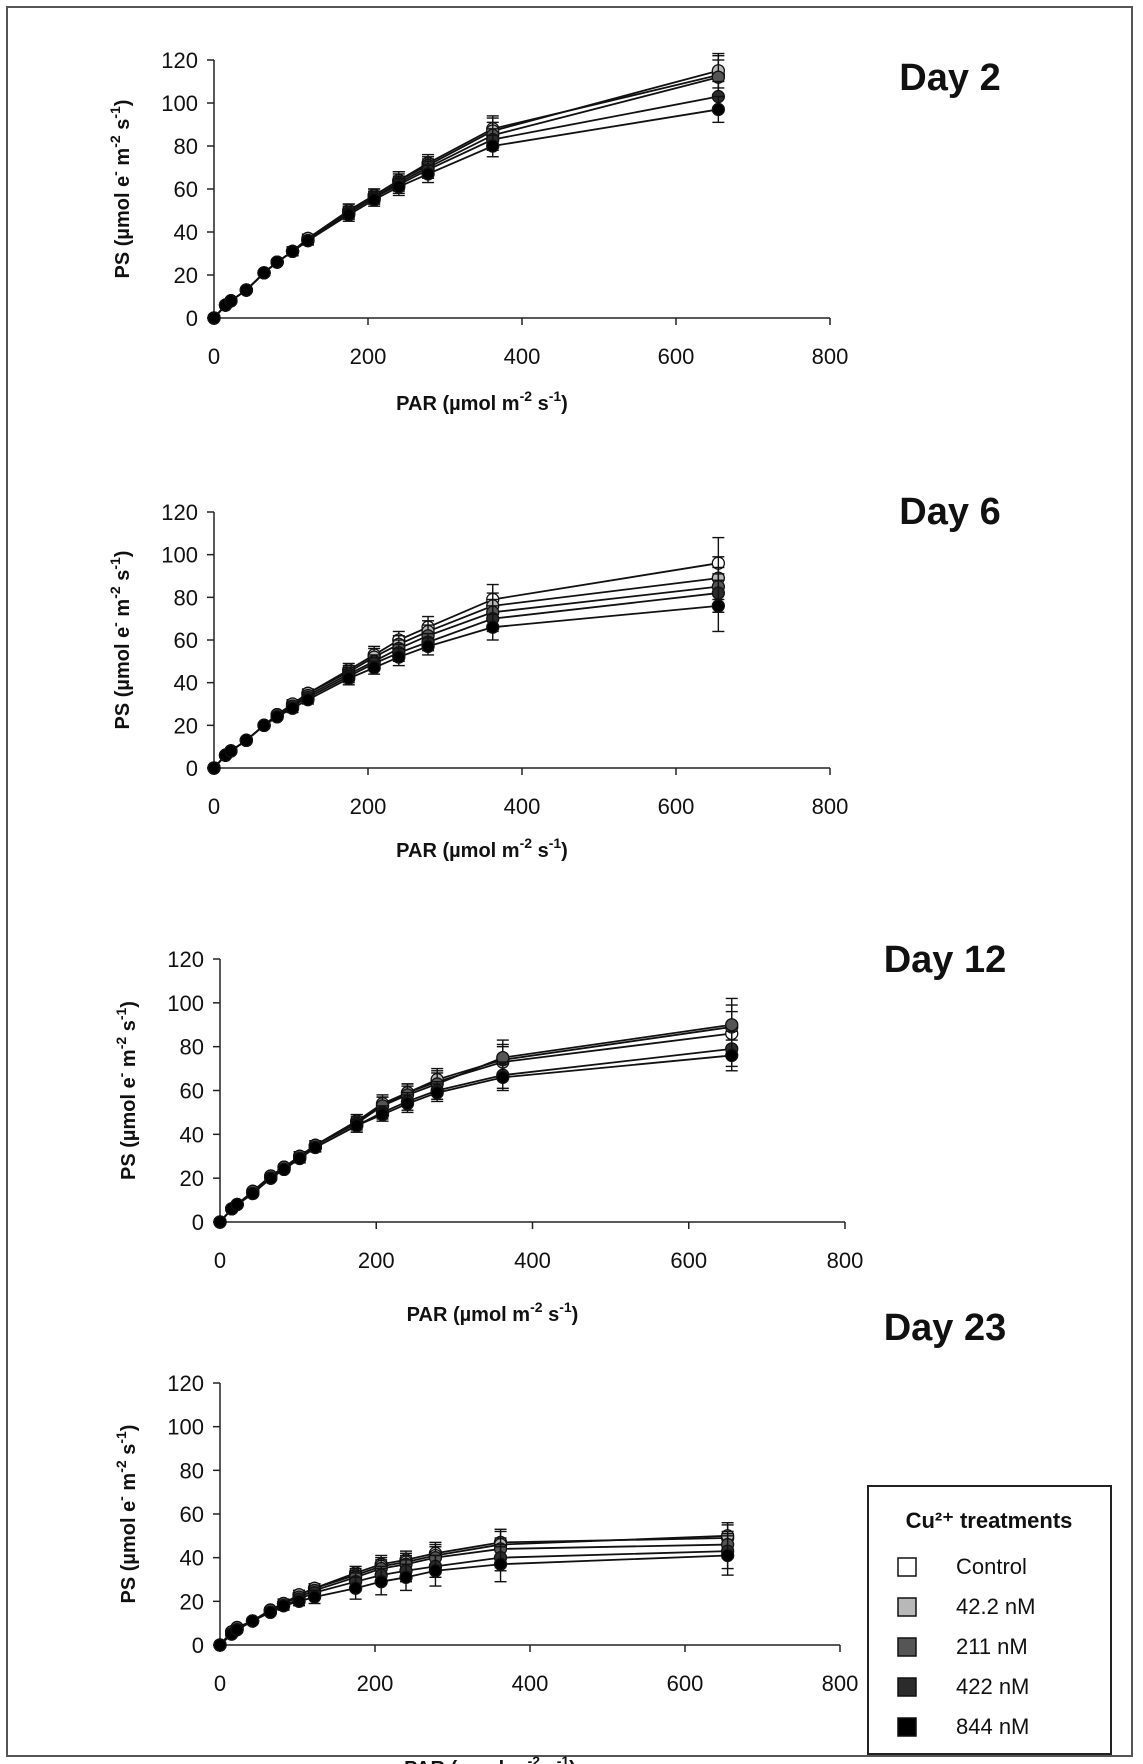 This screenshot has height=1764, width=1143. What do you see at coordinates (996, 1606) in the screenshot?
I see `legend-label: 42.2 nM` at bounding box center [996, 1606].